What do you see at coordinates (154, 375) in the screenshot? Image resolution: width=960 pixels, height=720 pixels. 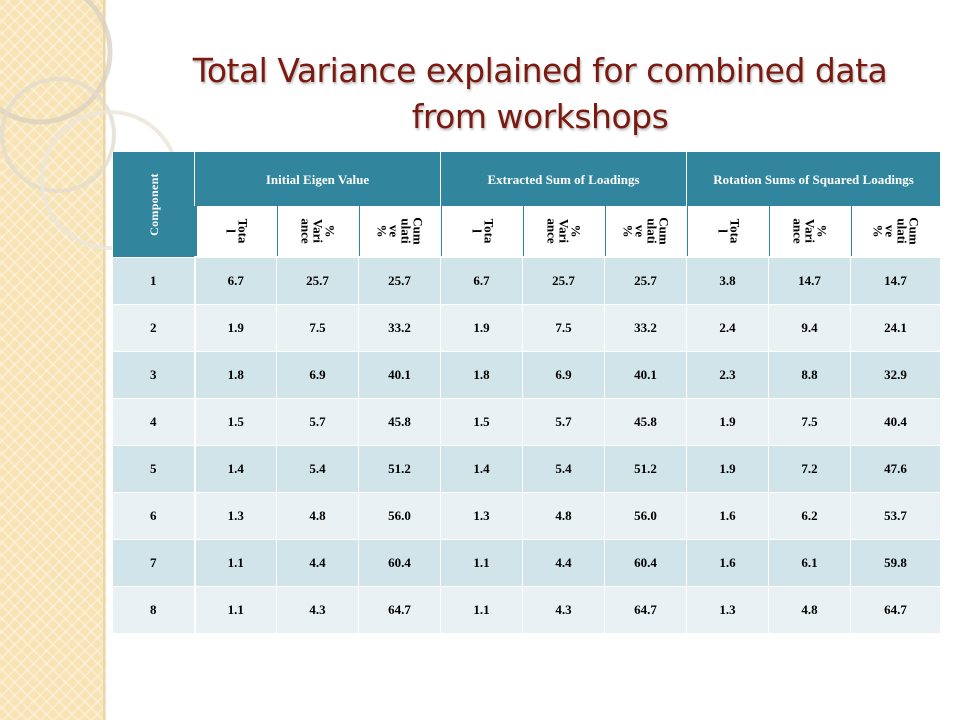 I see `component-number-cell: 3` at bounding box center [154, 375].